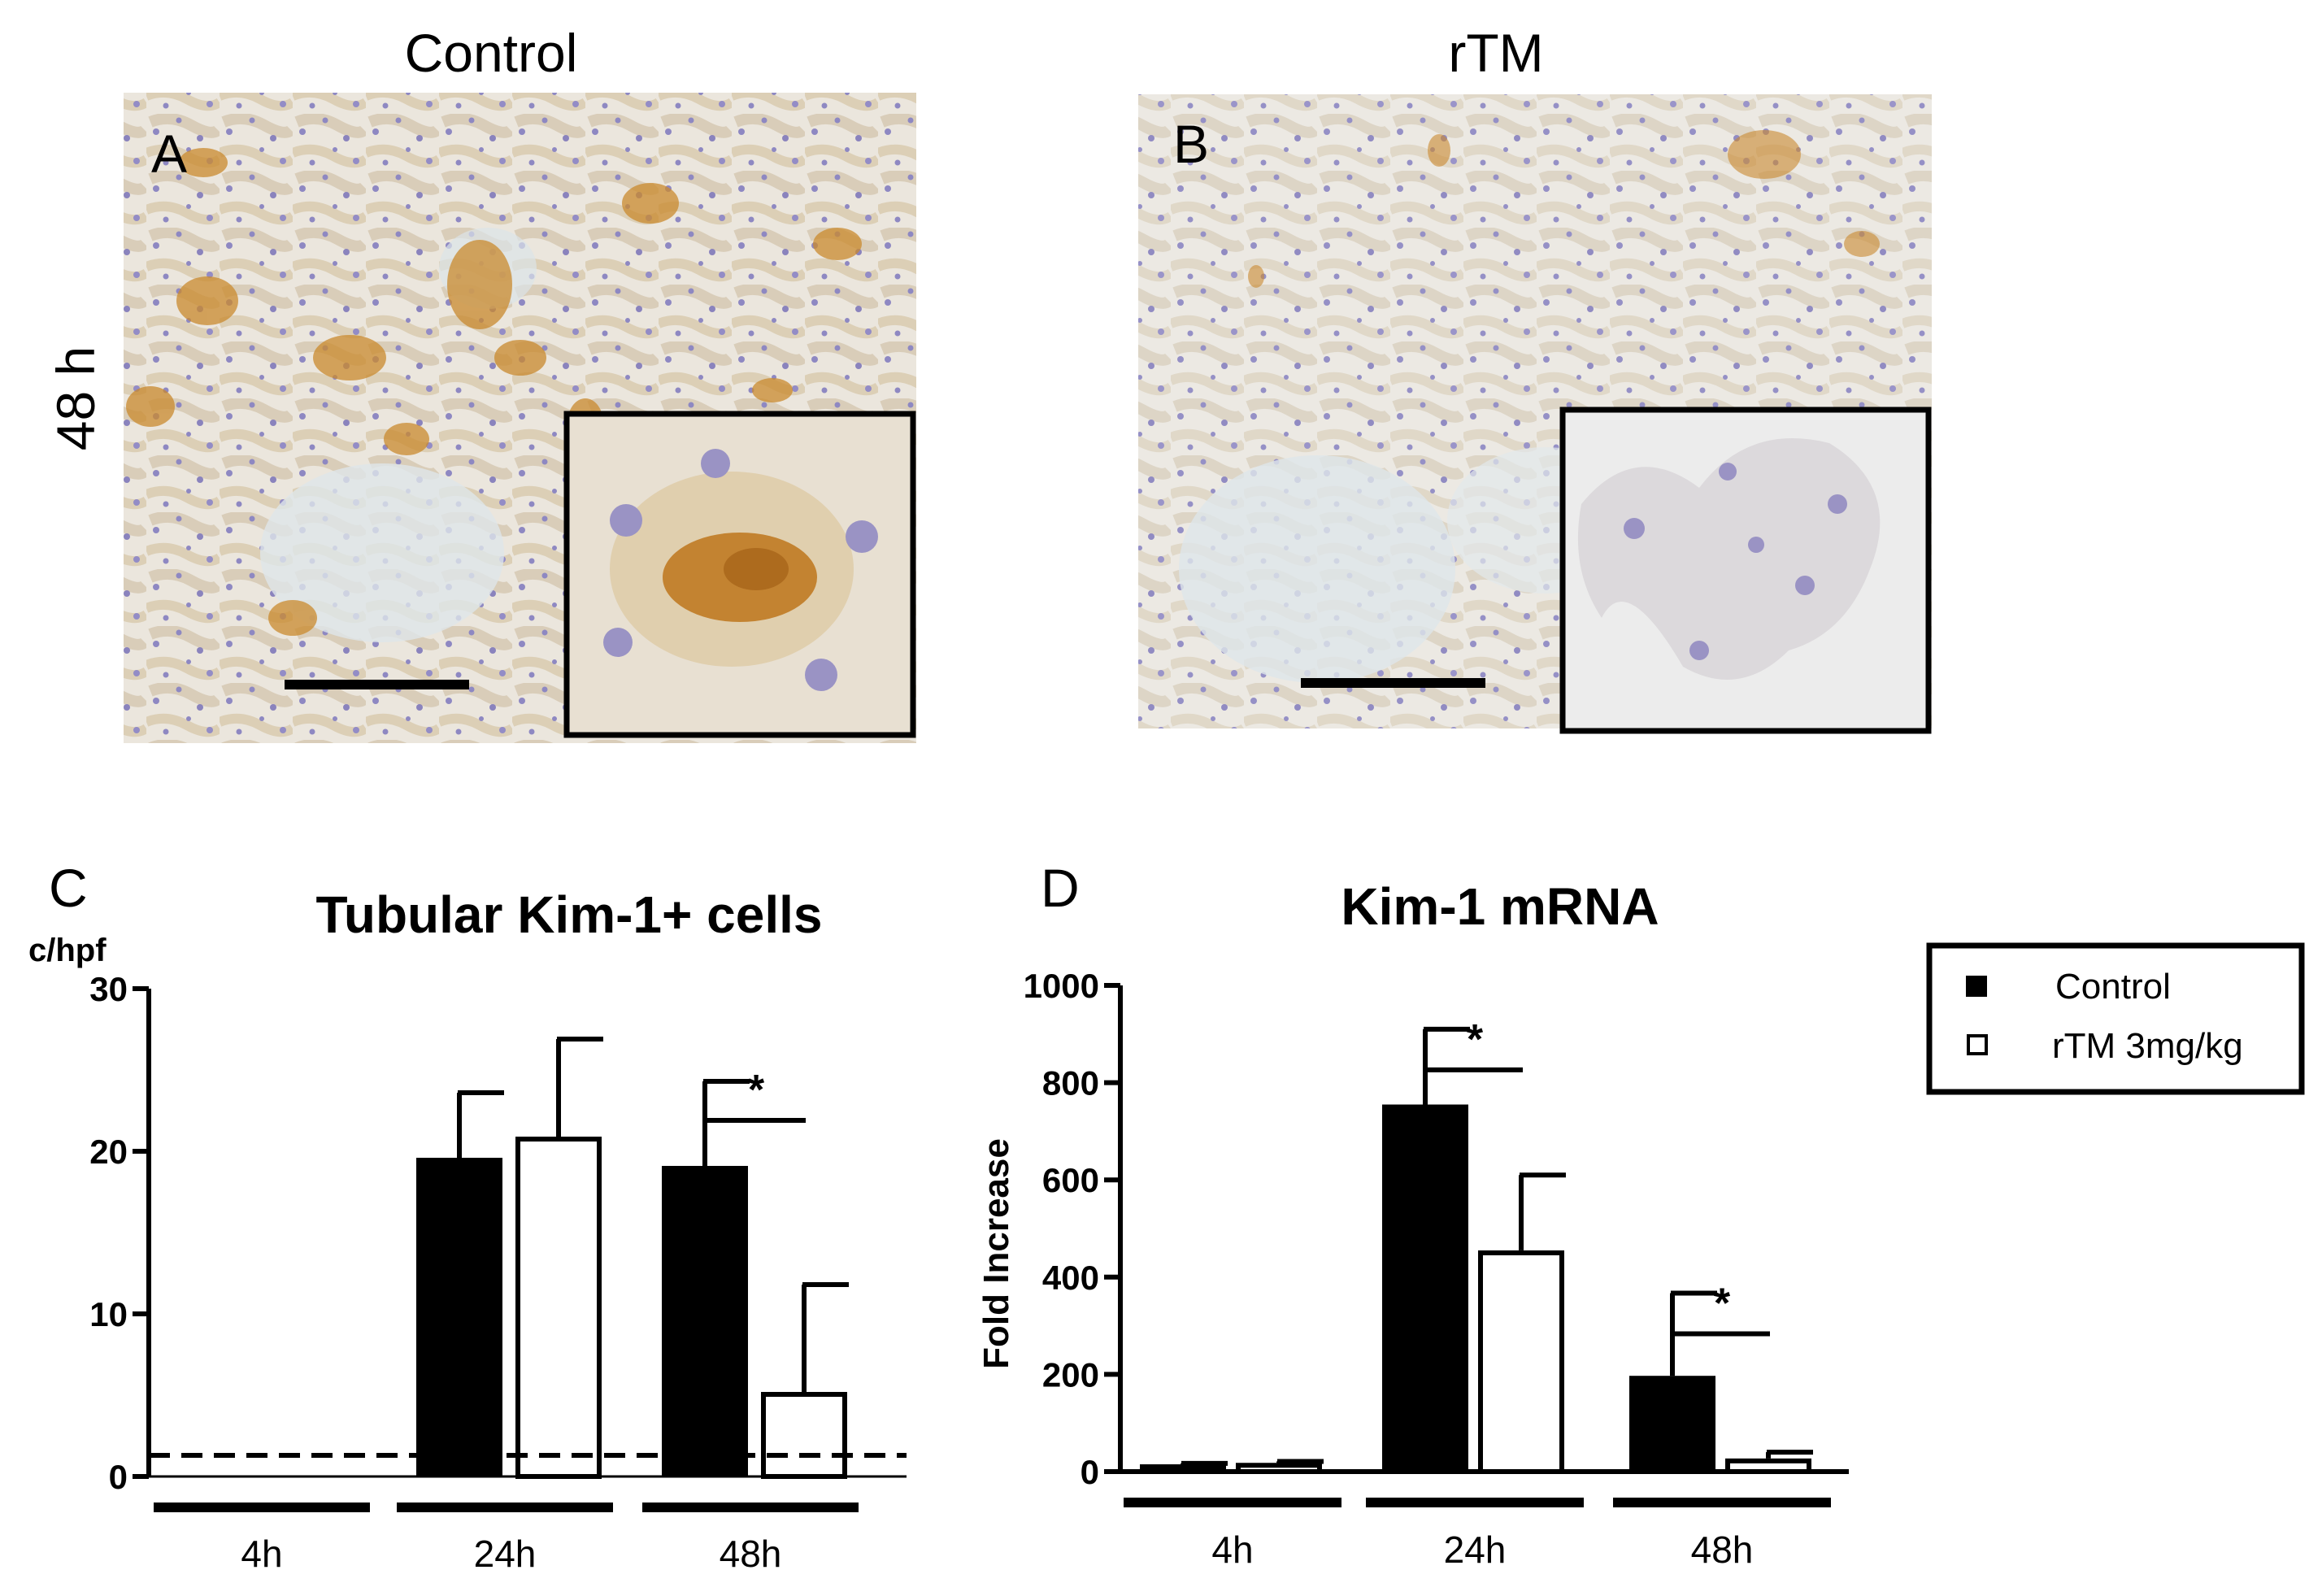 This screenshot has height=1596, width=2322. Describe the element at coordinates (1191, 144) in the screenshot. I see `panel-letter-b: B` at that location.